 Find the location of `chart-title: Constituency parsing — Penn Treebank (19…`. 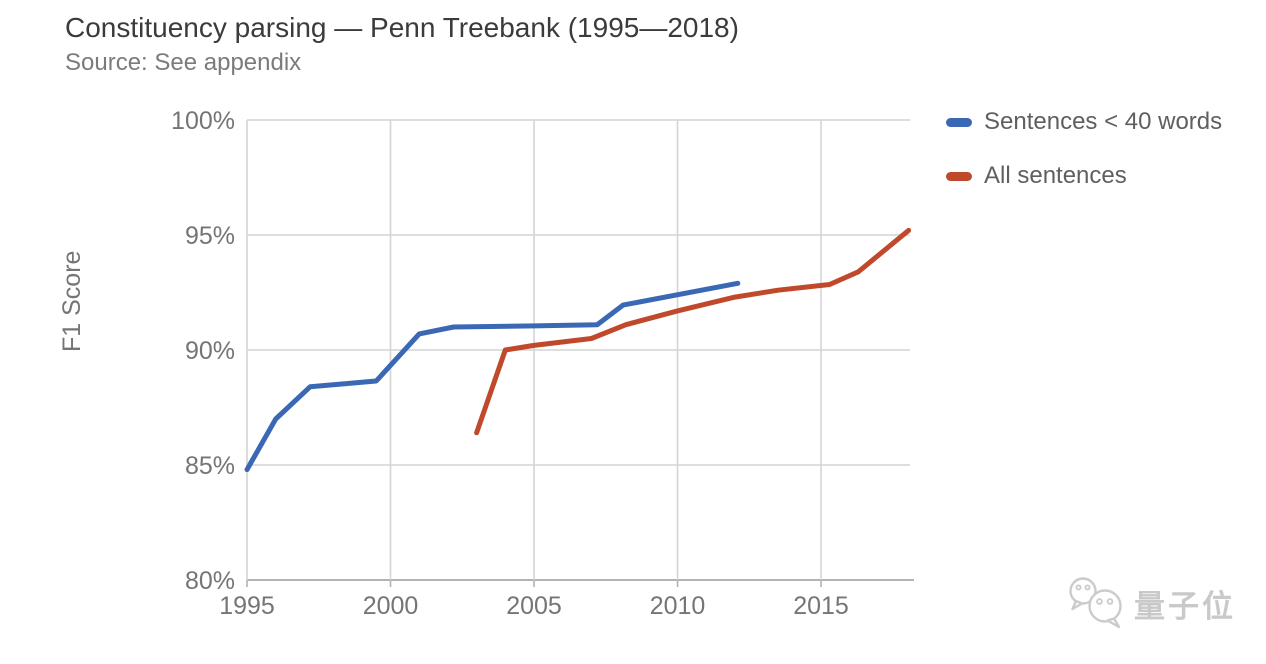

chart-title: Constituency parsing — Penn Treebank (19… is located at coordinates (402, 27).